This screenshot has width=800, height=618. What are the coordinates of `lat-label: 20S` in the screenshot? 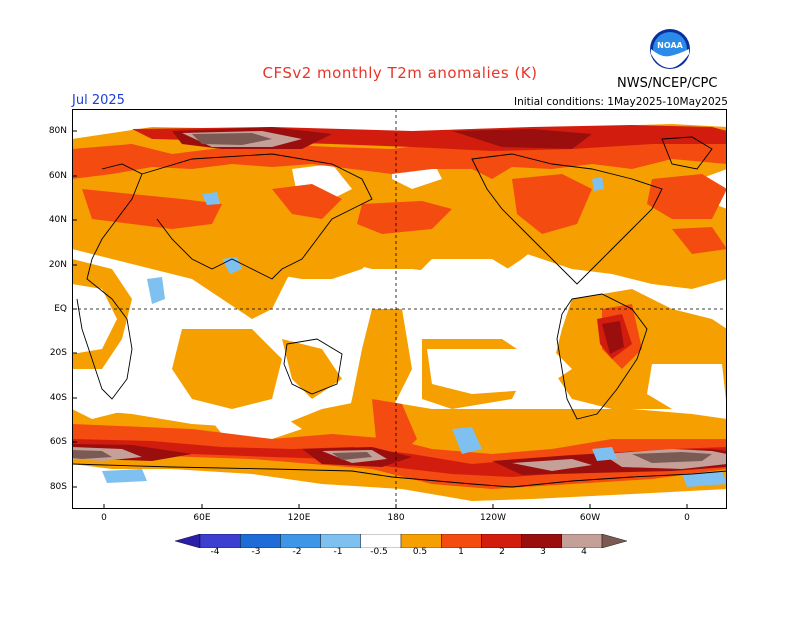 It's located at (58, 353).